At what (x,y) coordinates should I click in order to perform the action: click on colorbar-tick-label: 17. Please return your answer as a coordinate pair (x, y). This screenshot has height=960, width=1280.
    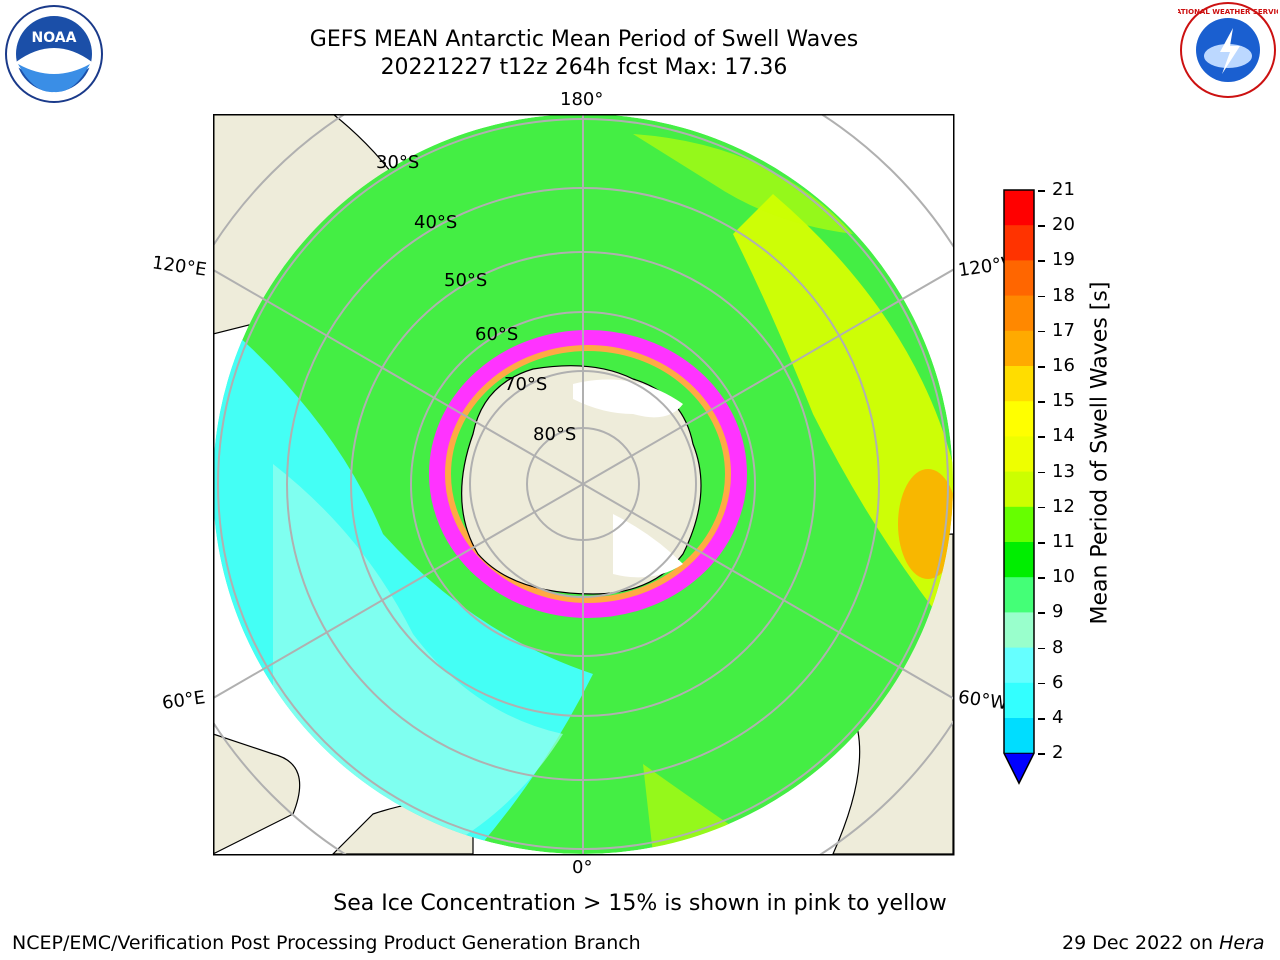
    Looking at the image, I should click on (1063, 330).